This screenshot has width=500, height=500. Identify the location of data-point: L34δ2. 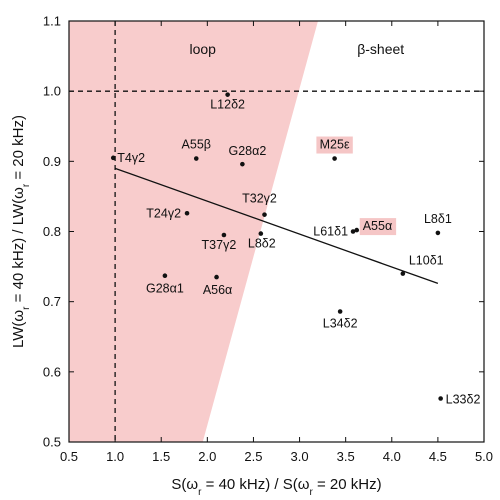
(340, 319).